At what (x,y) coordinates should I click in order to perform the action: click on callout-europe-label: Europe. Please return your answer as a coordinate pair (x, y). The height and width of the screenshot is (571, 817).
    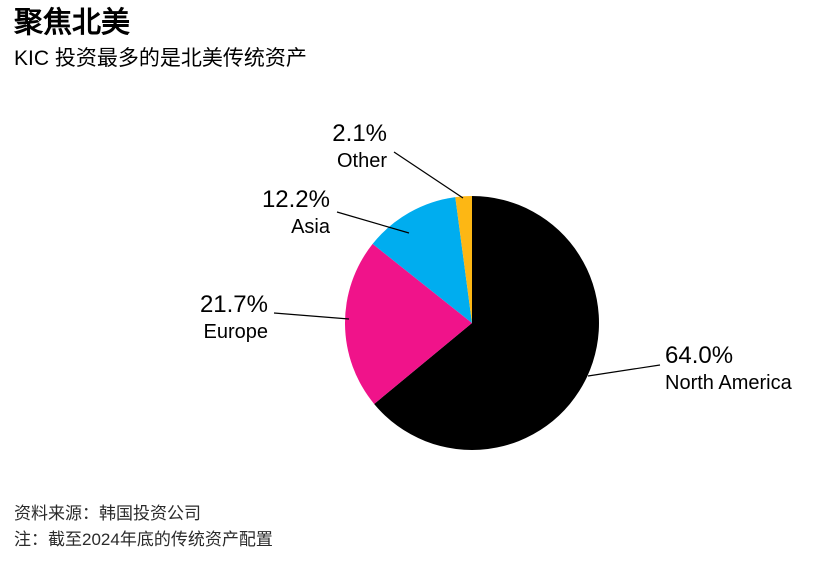
    Looking at the image, I should click on (236, 332).